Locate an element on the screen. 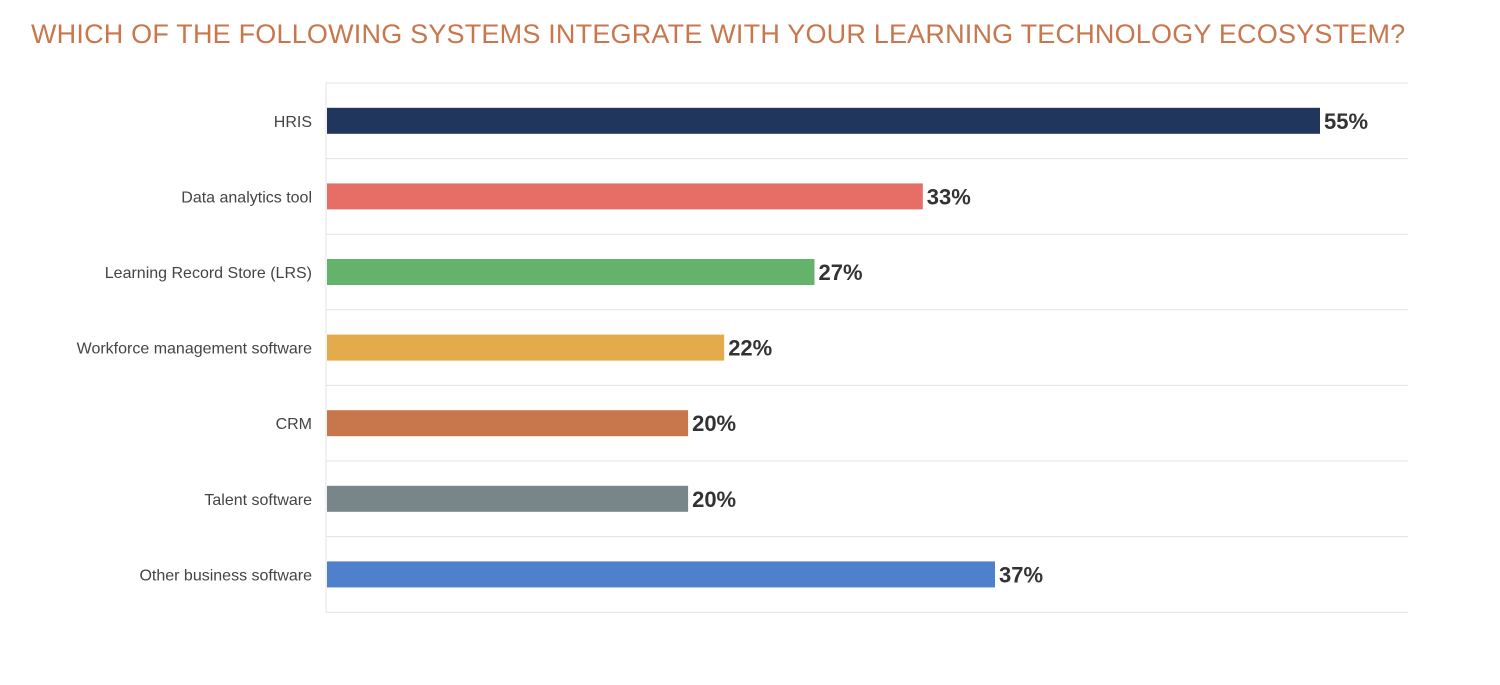 This screenshot has width=1500, height=685. value-label: 55% is located at coordinates (1346, 121).